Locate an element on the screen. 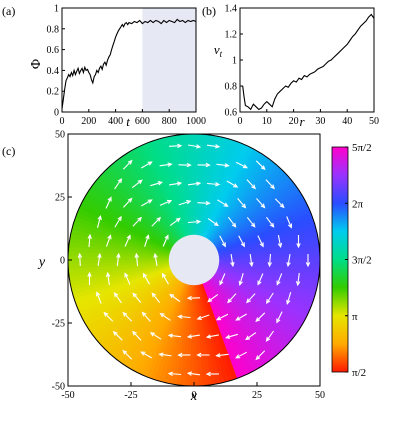 The width and height of the screenshot is (415, 426). panel-a-xlabel: t is located at coordinates (128, 121).